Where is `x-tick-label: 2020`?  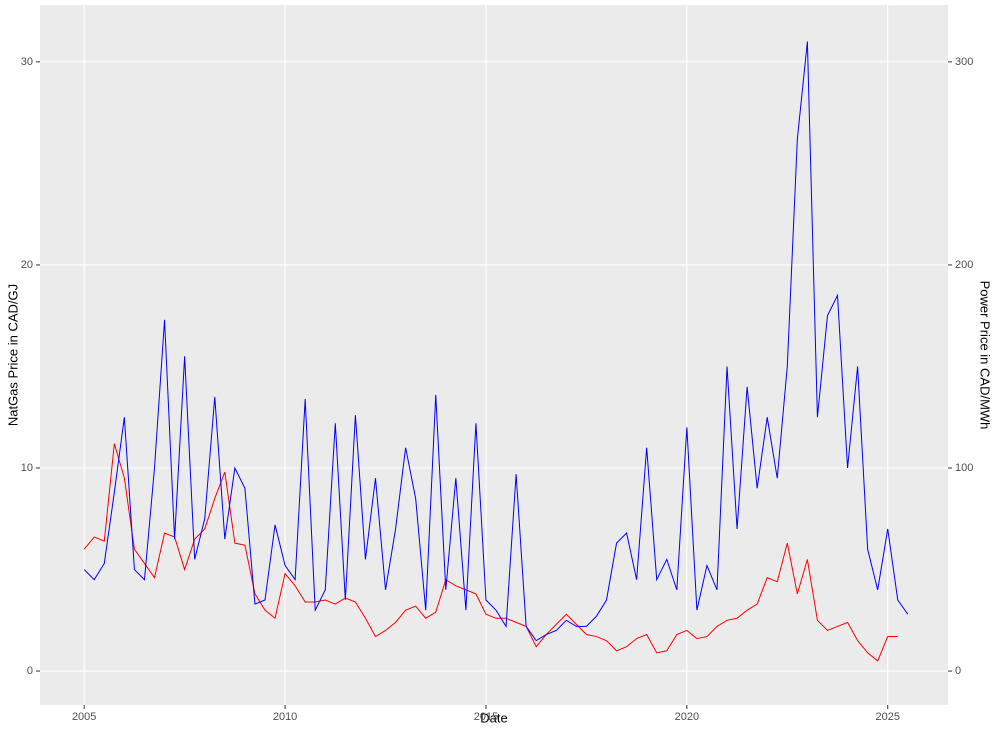 x-tick-label: 2020 is located at coordinates (687, 717).